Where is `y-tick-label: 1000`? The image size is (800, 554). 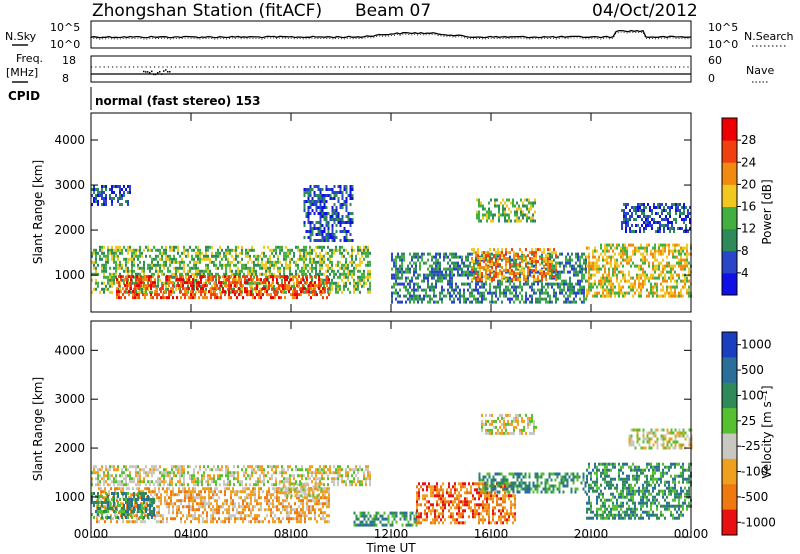
y-tick-label: 1000 is located at coordinates (69, 275).